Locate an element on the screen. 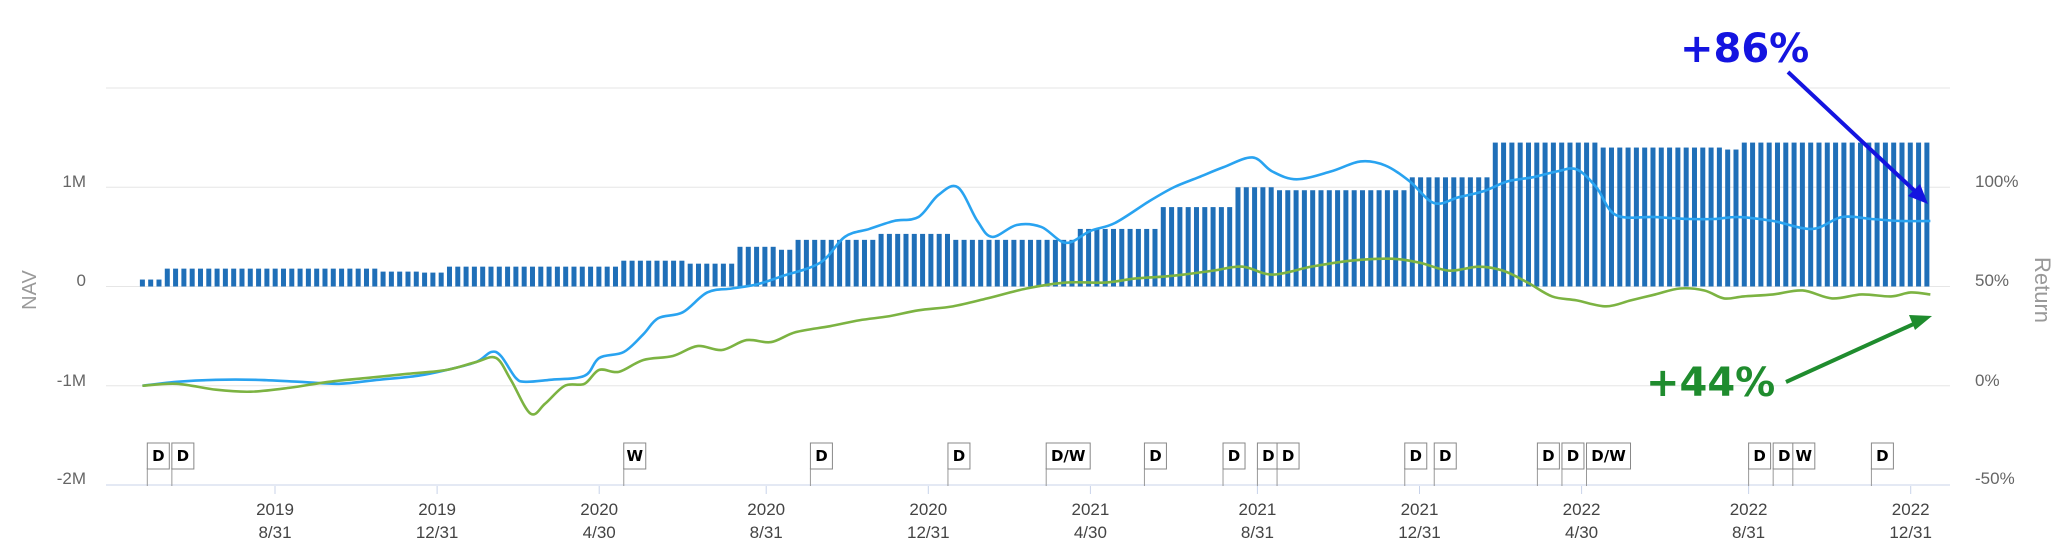 The image size is (2065, 544). event-flag: W is located at coordinates (635, 464).